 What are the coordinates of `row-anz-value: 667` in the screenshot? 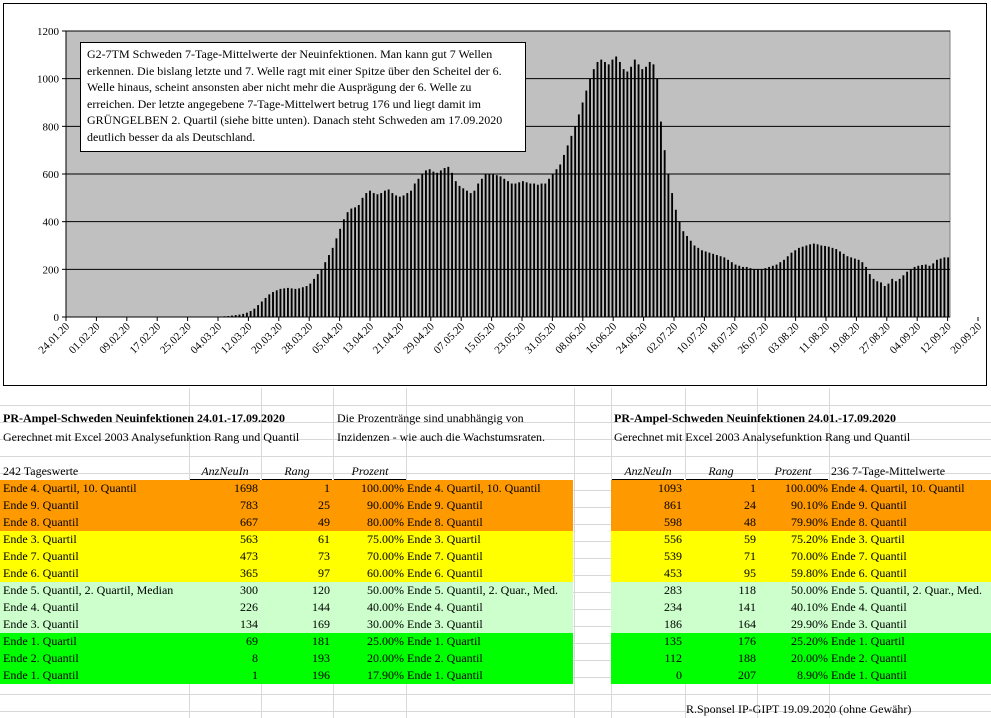 It's located at (249, 522).